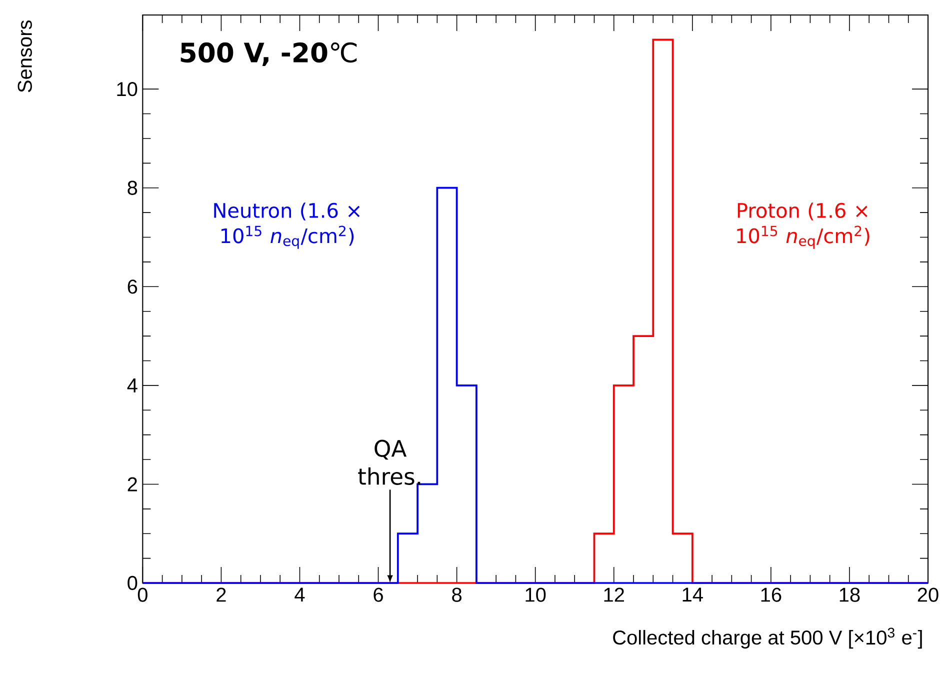 The height and width of the screenshot is (683, 949). I want to click on text: Proton (1.6 × 10$^{15}$ n$_{eq}$/cm$^{2}$), so click(803, 225).